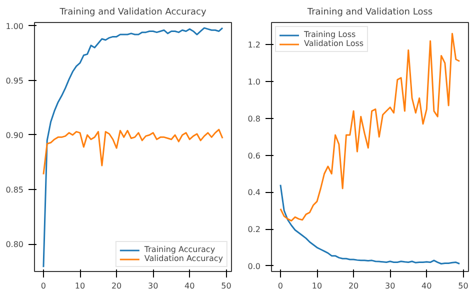  I want to click on y-tick-label: 1.2, so click(254, 45).